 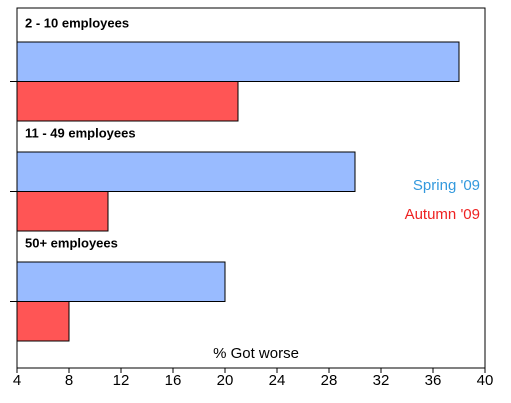 What do you see at coordinates (446, 185) in the screenshot?
I see `legend-label: Spring '09` at bounding box center [446, 185].